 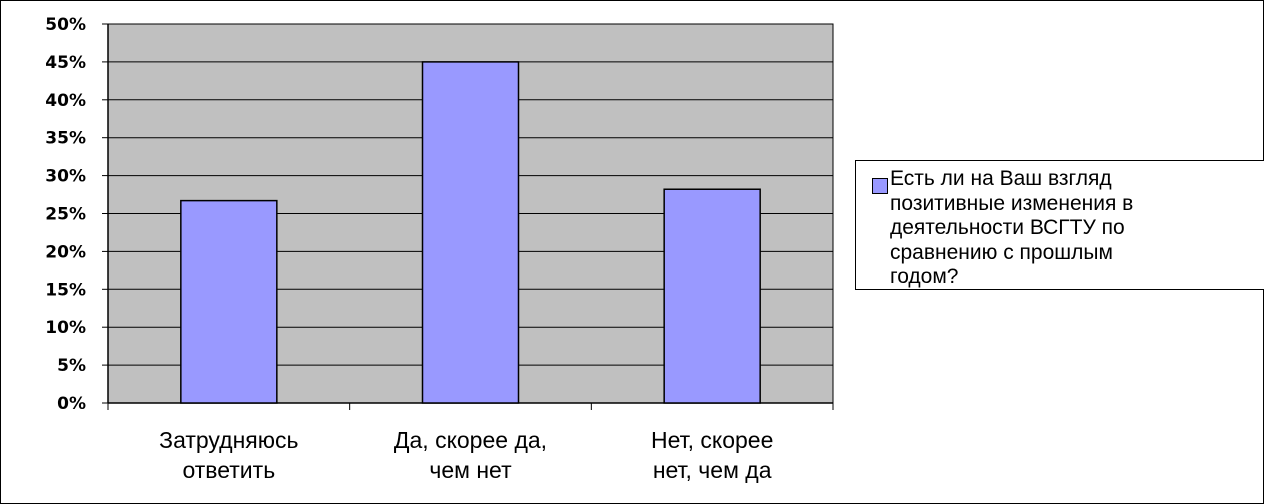 What do you see at coordinates (65, 25) in the screenshot?
I see `y-tick-label: 50%` at bounding box center [65, 25].